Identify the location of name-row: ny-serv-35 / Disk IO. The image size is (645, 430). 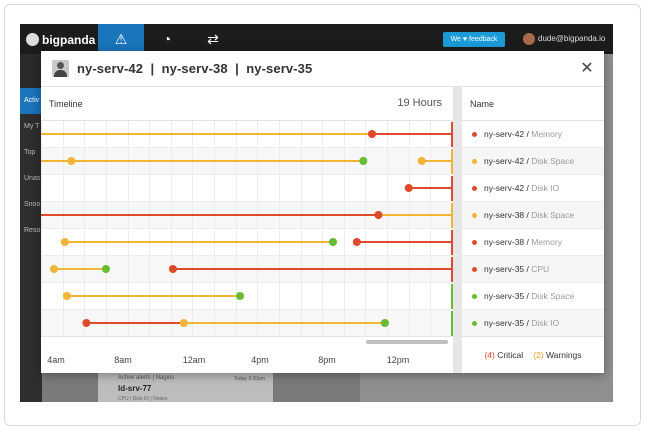
(533, 323).